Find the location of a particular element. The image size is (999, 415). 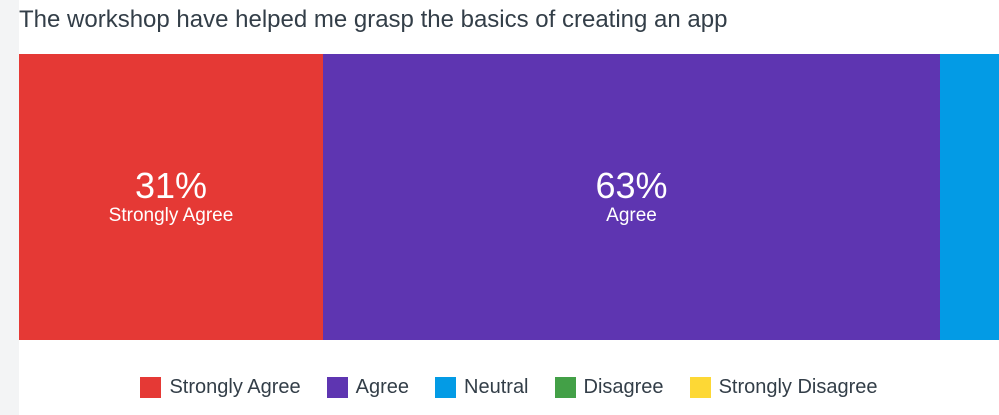

legend-label: Strongly Disagree is located at coordinates (798, 387).